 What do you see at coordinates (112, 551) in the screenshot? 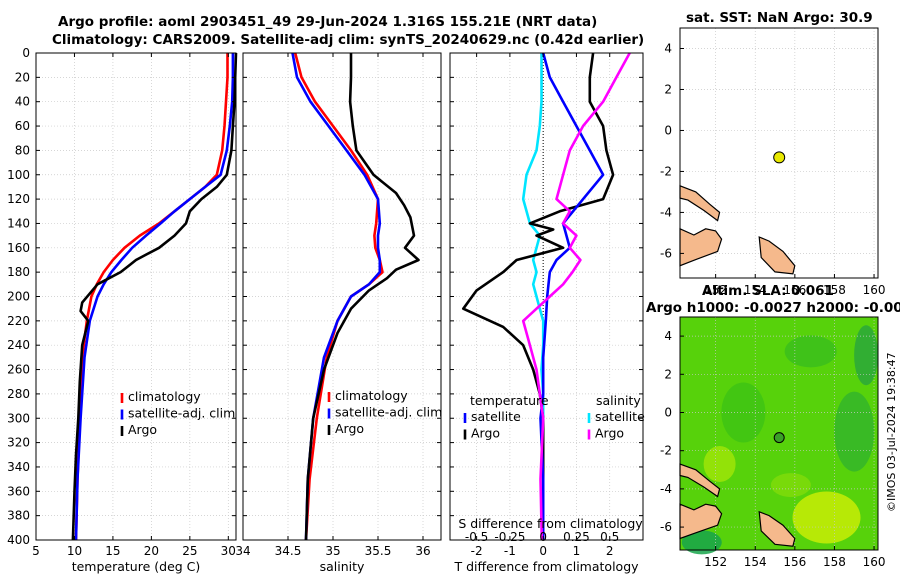
I see `temperature-profile-xtick-label: 15` at bounding box center [112, 551].